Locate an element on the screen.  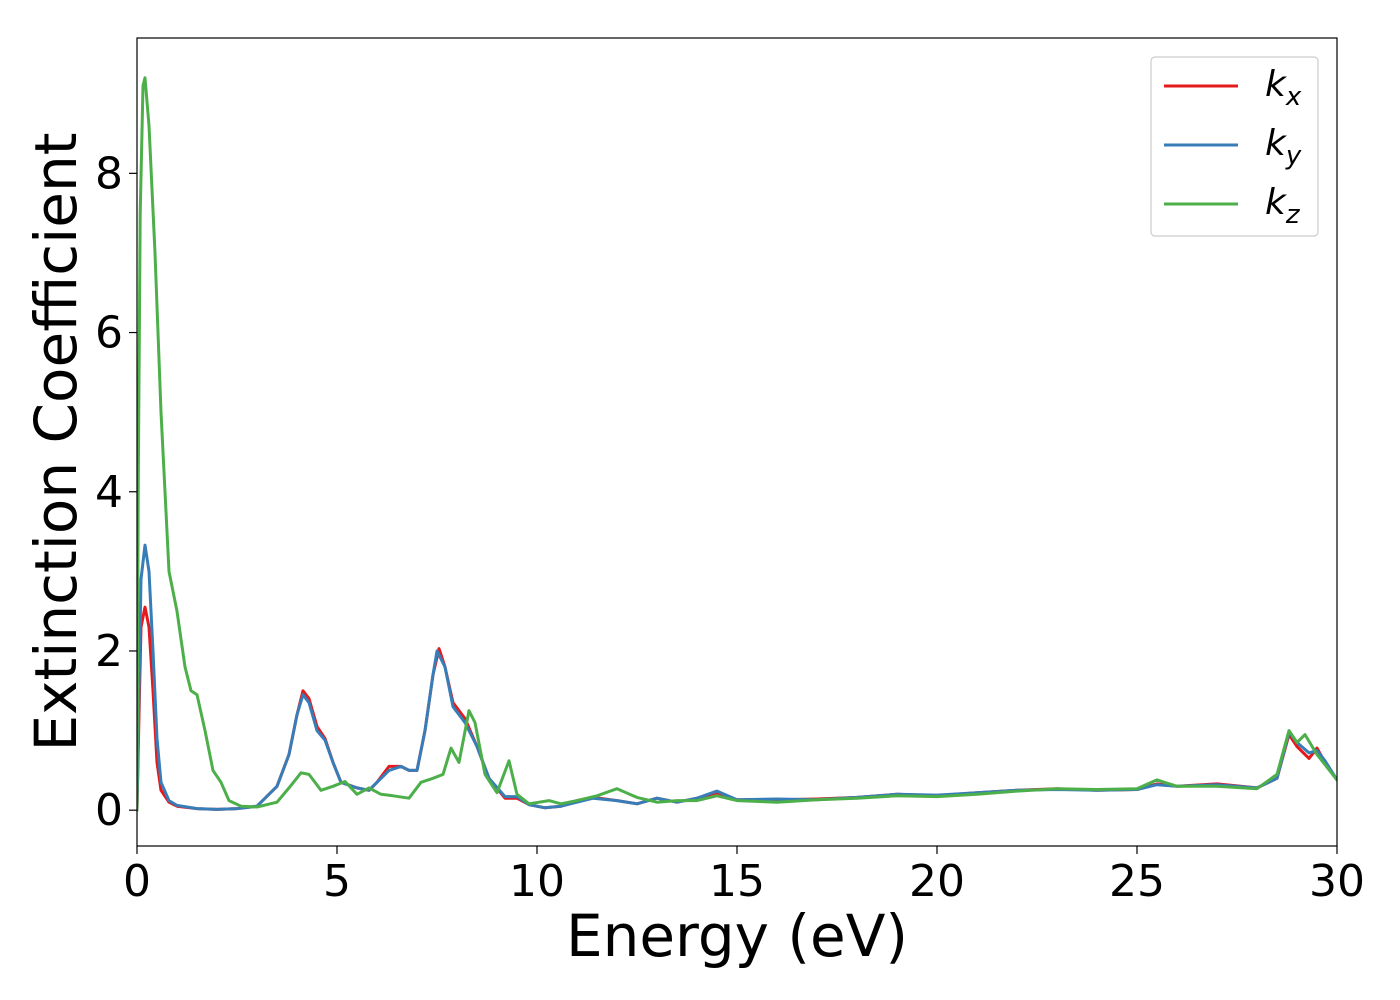
legend-label-x: kx is located at coordinates (1283, 88).